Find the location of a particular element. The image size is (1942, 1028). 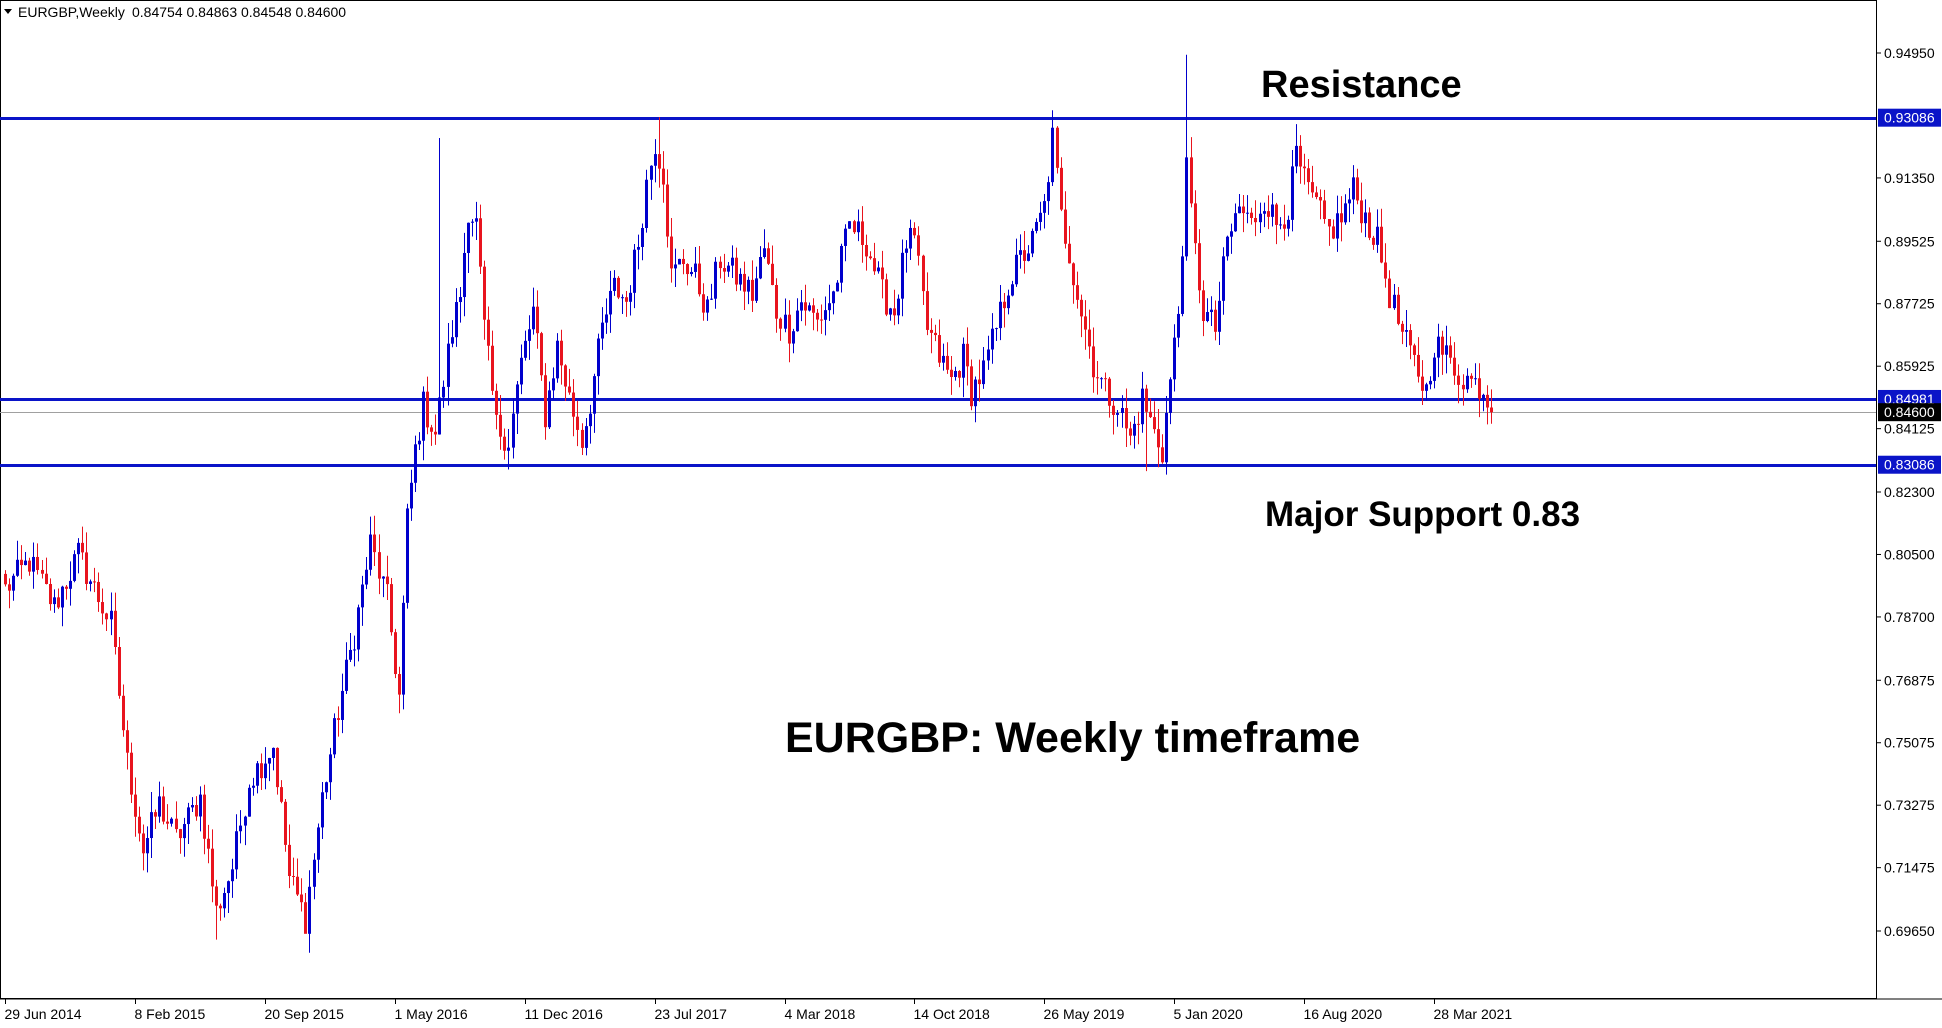

triangle-down-icon is located at coordinates (8, 11).